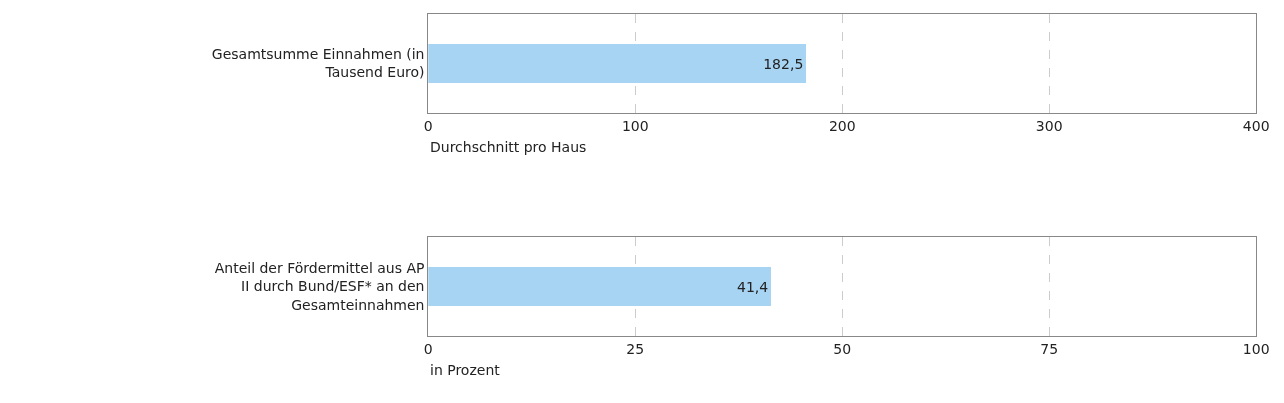  Describe the element at coordinates (753, 286) in the screenshot. I see `data-label: 41,4` at that location.